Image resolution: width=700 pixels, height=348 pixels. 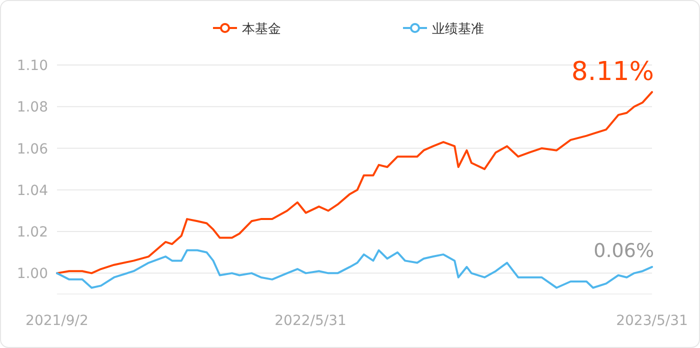 What do you see at coordinates (32, 274) in the screenshot?
I see `y-tick-label: 1.00` at bounding box center [32, 274].